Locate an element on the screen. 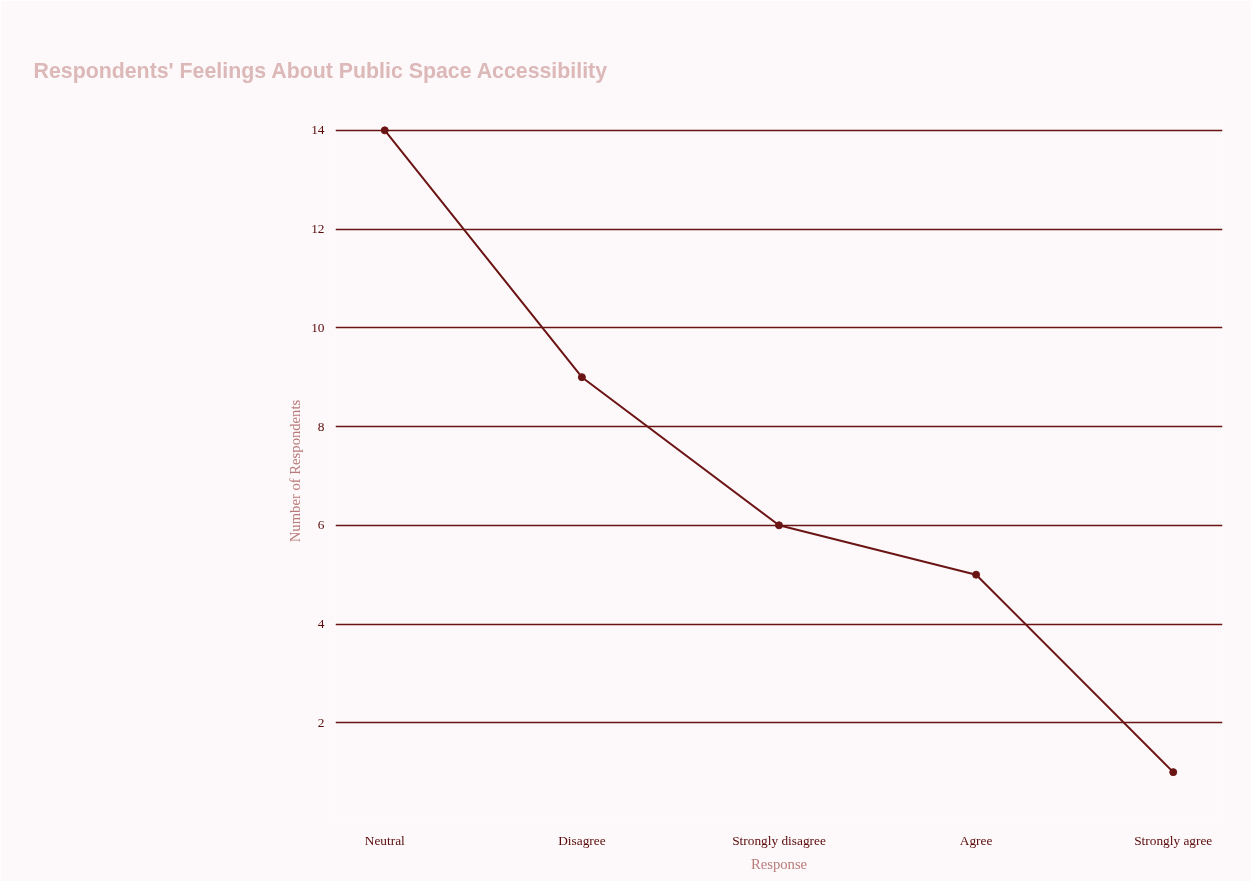 This screenshot has height=881, width=1251. chart-title: Respondents' Feelings About Public Space Accessibility is located at coordinates (320, 71).